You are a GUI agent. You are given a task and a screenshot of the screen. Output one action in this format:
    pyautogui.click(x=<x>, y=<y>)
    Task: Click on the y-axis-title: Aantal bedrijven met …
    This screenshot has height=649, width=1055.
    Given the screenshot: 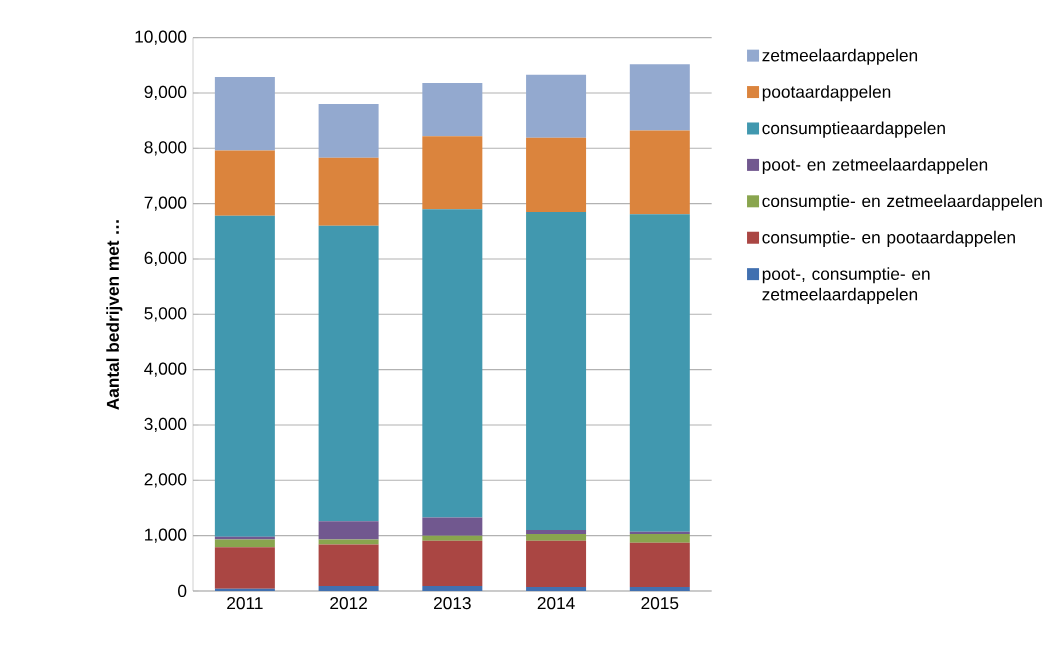 What is the action you would take?
    pyautogui.click(x=114, y=315)
    